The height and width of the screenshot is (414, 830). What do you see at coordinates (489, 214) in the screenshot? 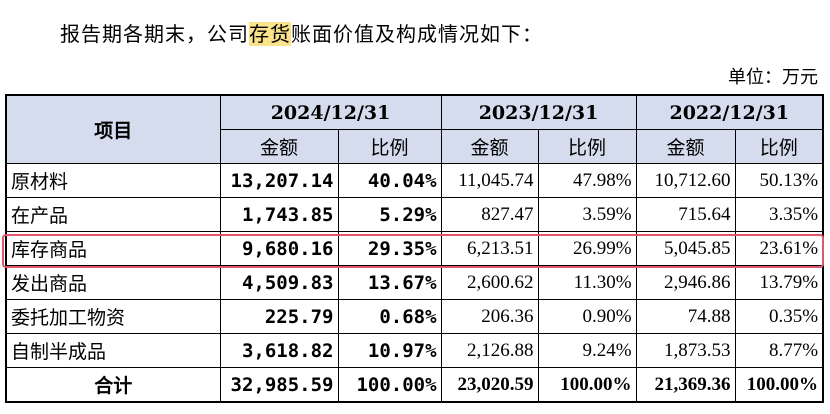
I see `amount-2023: 827.47` at bounding box center [489, 214].